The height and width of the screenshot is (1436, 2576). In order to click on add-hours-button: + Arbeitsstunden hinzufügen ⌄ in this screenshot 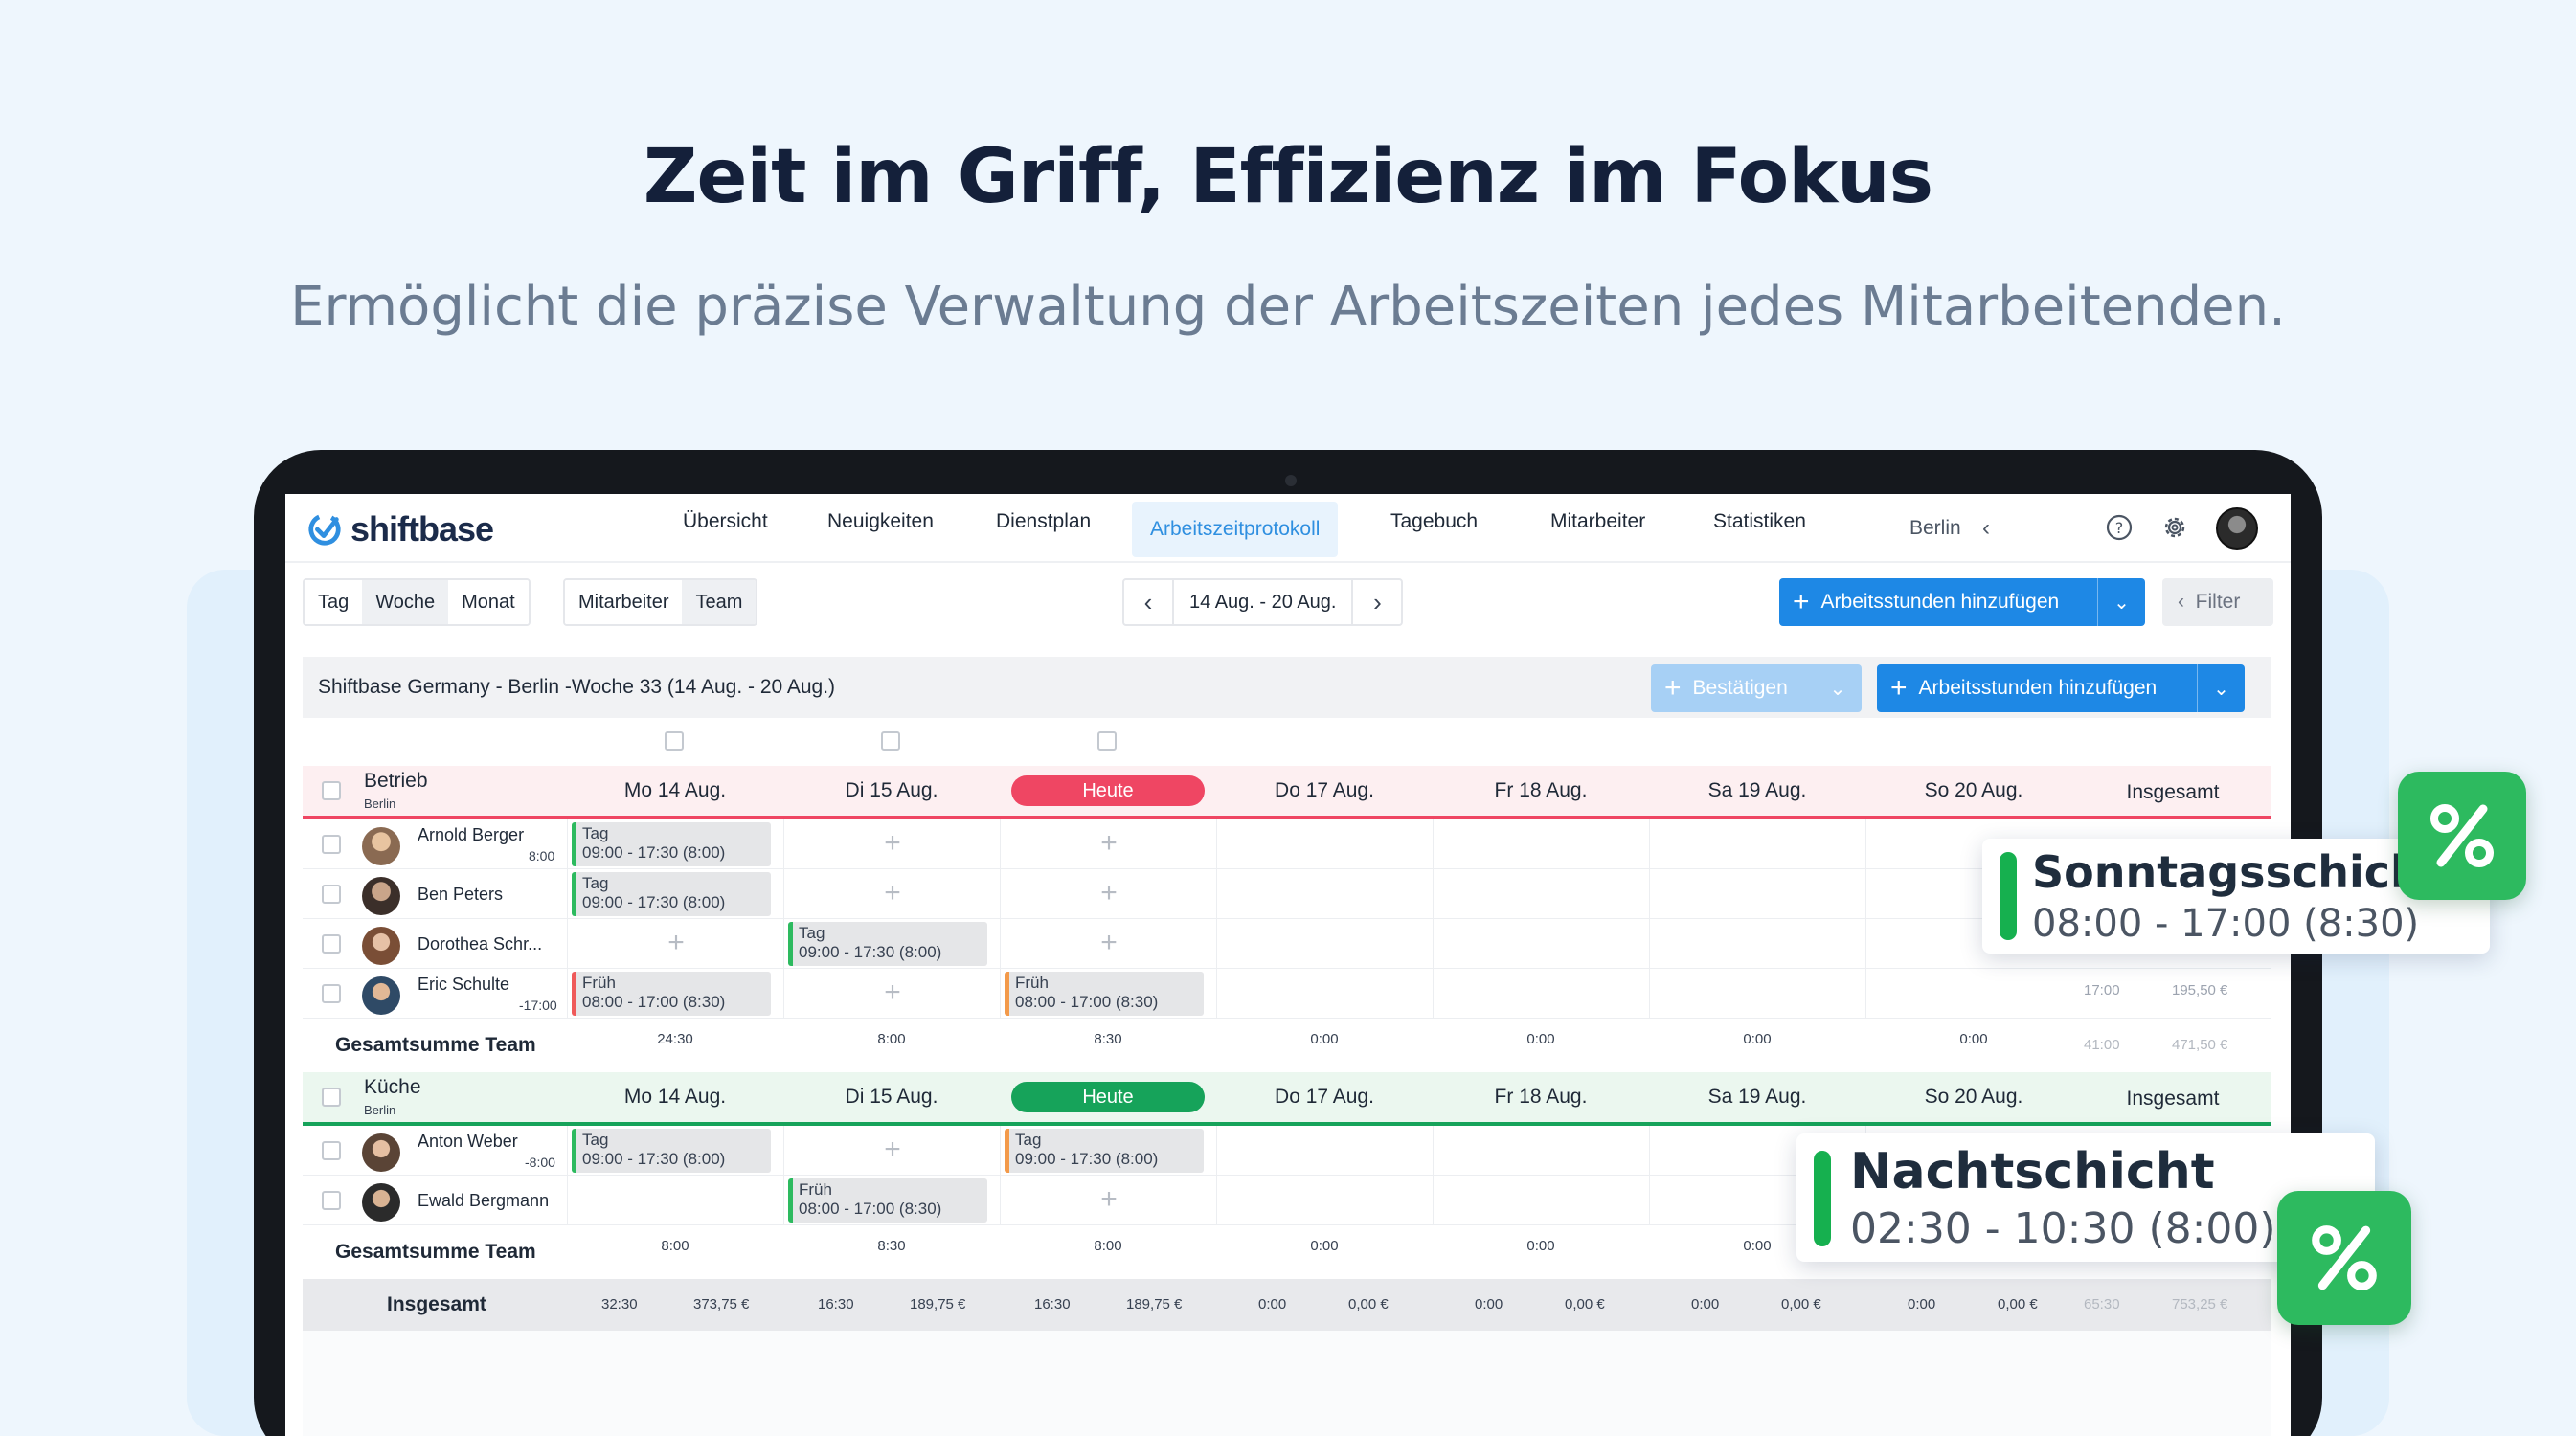, I will do `click(1962, 602)`.